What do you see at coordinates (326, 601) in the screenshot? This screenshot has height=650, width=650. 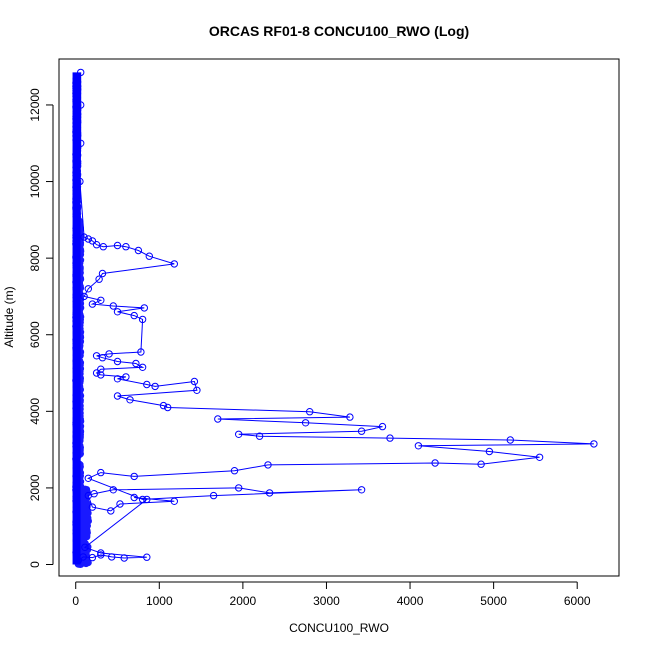 I see `x-tick-label: 3000` at bounding box center [326, 601].